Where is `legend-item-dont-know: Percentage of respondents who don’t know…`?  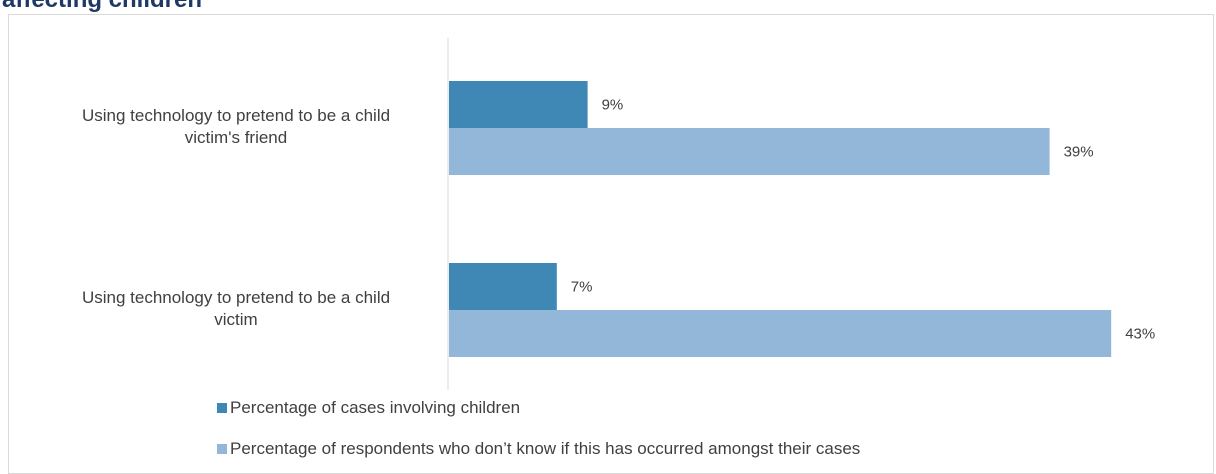 legend-item-dont-know: Percentage of respondents who don’t know… is located at coordinates (538, 449).